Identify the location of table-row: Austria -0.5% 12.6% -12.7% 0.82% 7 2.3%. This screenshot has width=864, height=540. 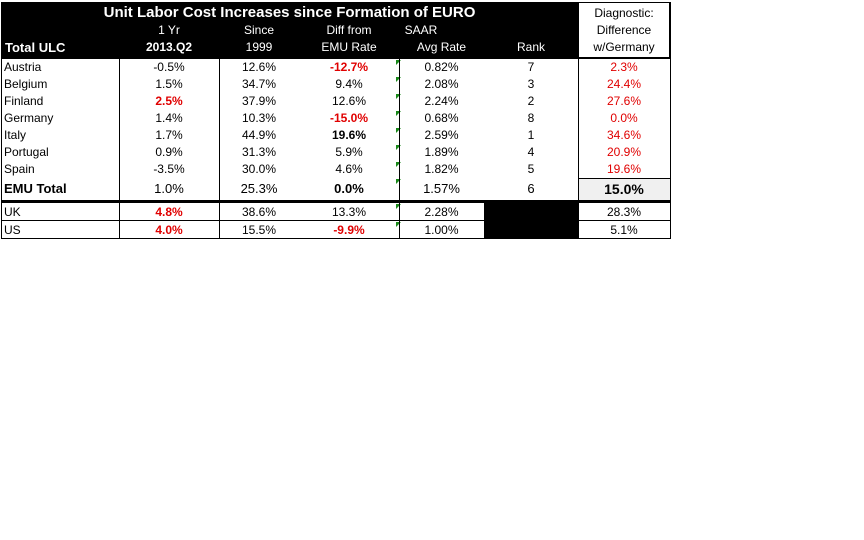
(336, 67).